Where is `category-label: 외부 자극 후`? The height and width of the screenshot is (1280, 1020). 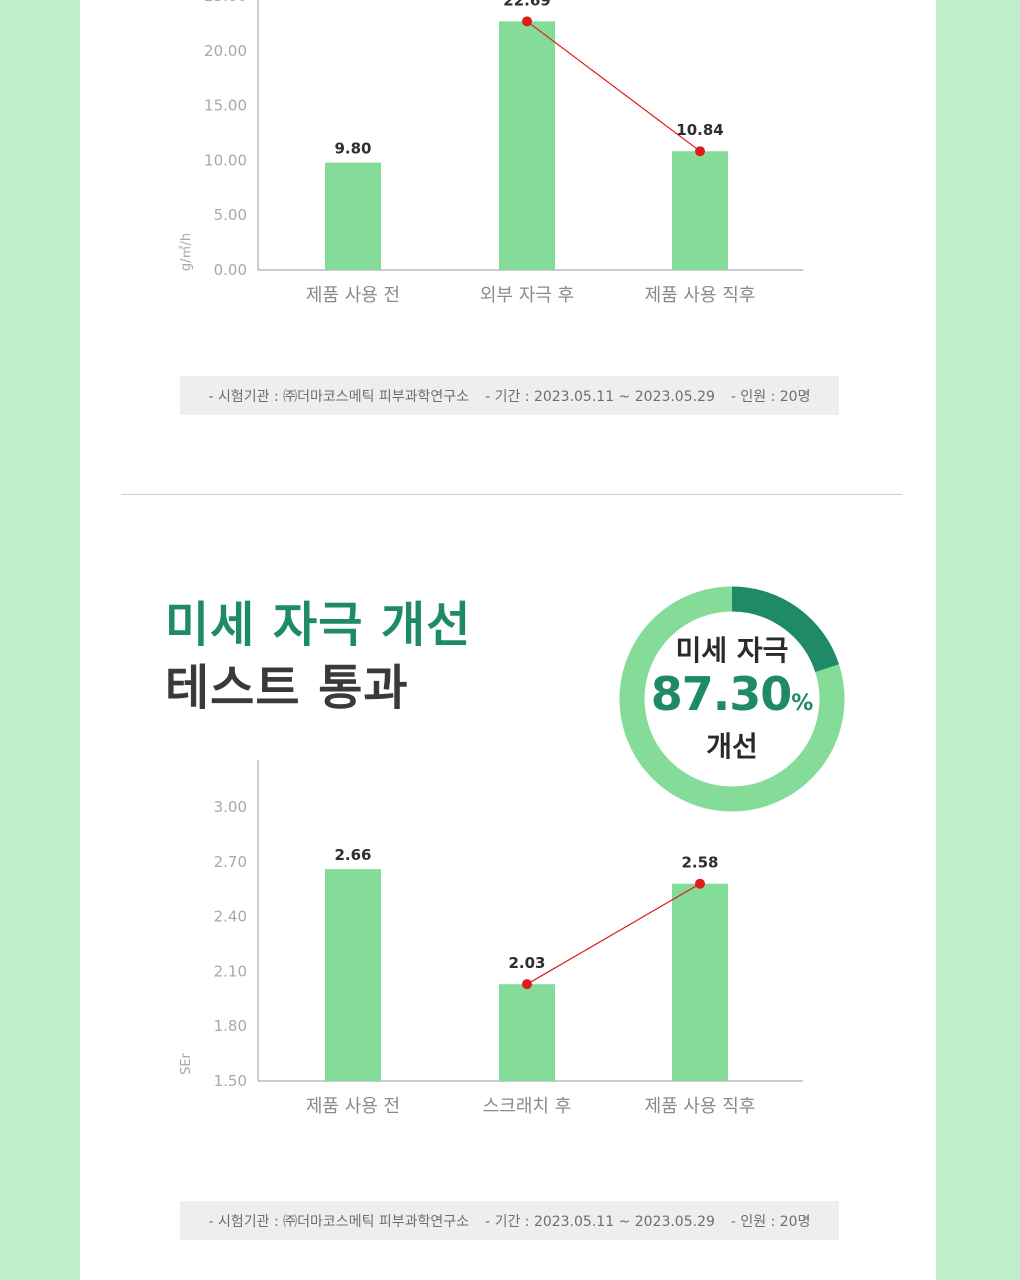
category-label: 외부 자극 후 is located at coordinates (527, 295).